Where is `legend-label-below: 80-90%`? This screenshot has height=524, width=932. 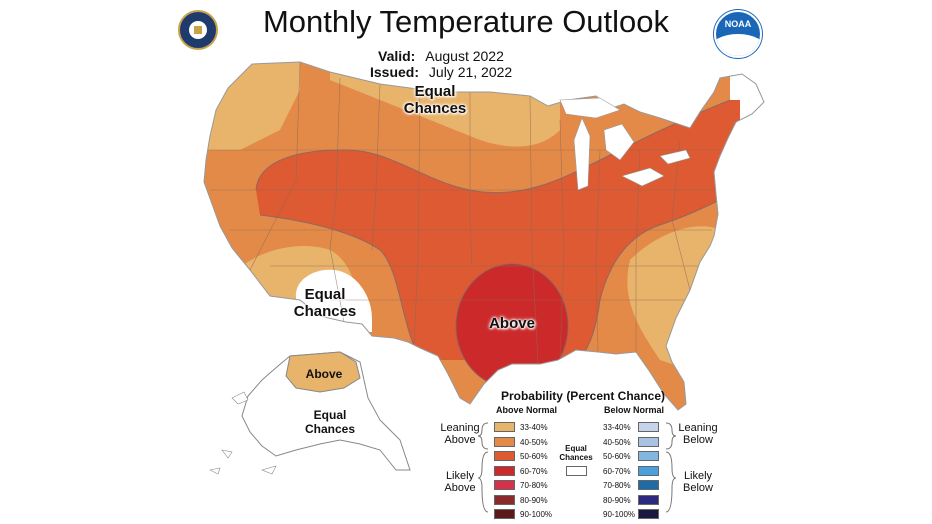 legend-label-below: 80-90% is located at coordinates (617, 500).